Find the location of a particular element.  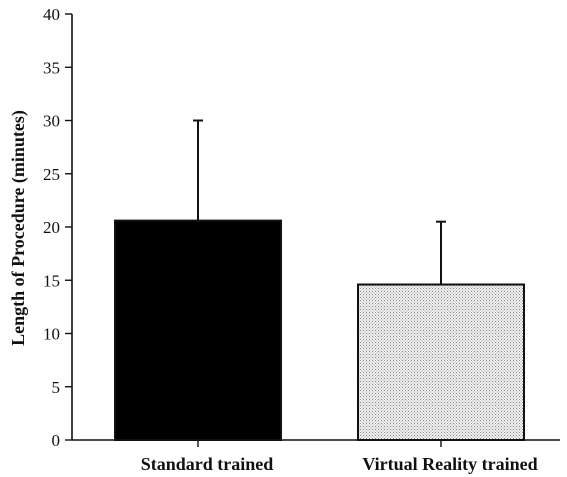

y-tick-label: 35 is located at coordinates (51, 67).